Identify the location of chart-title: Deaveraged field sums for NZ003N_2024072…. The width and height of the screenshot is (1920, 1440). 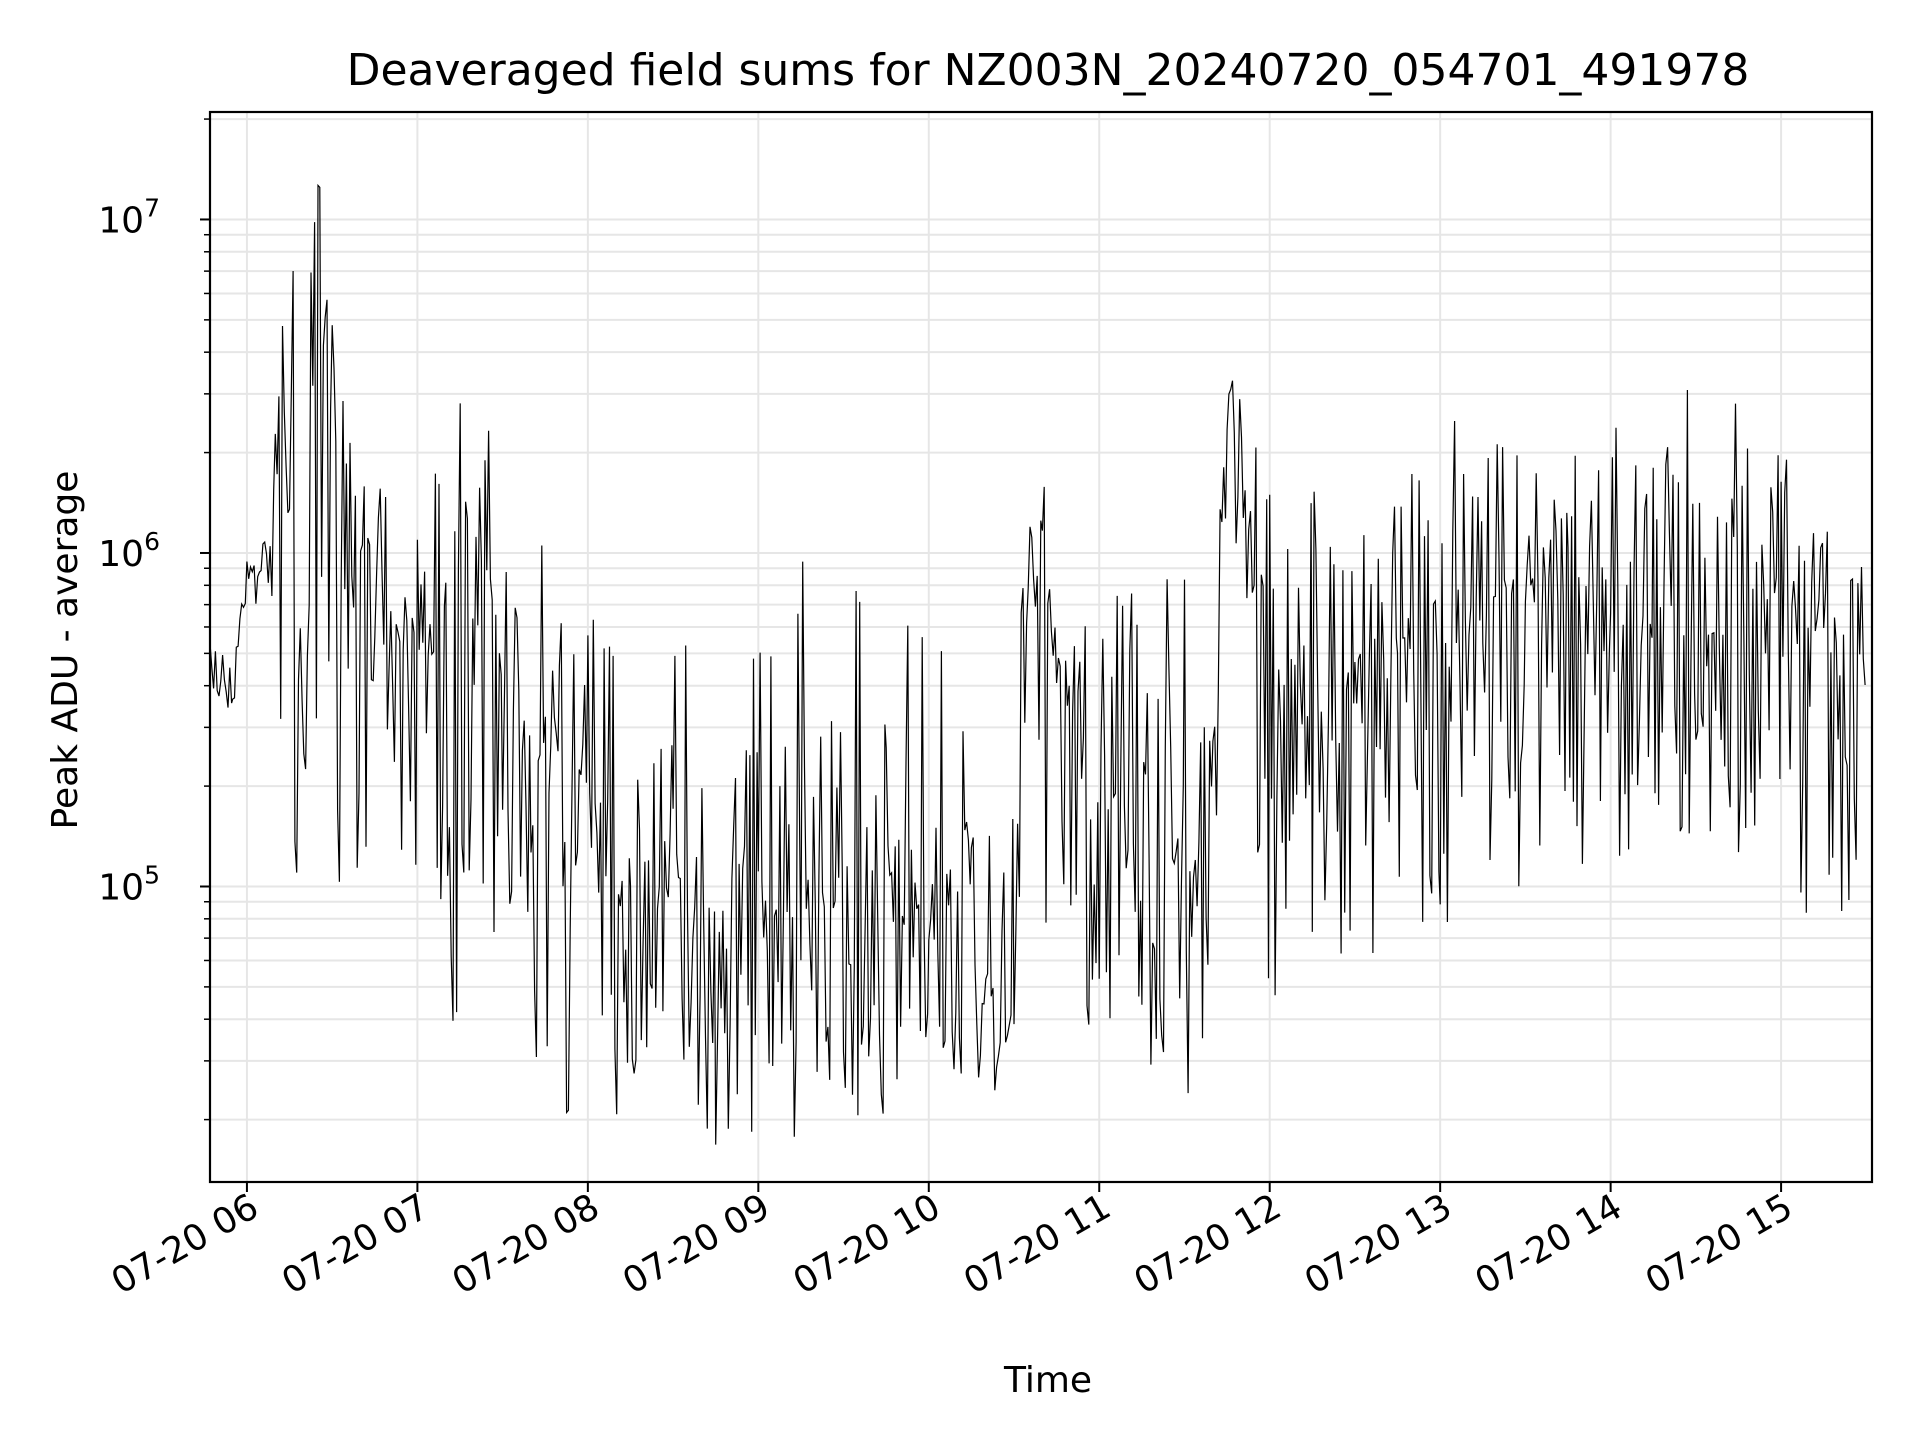
(1048, 70).